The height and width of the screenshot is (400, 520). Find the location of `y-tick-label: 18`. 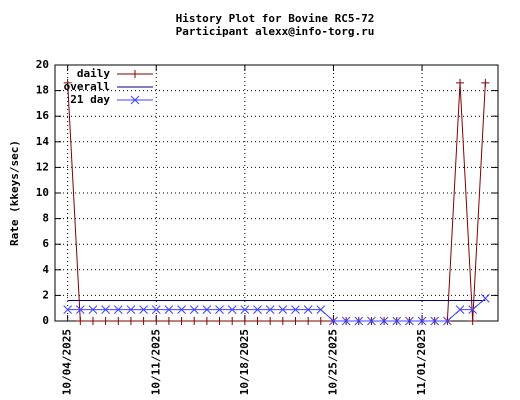

y-tick-label: 18 is located at coordinates (42, 90).